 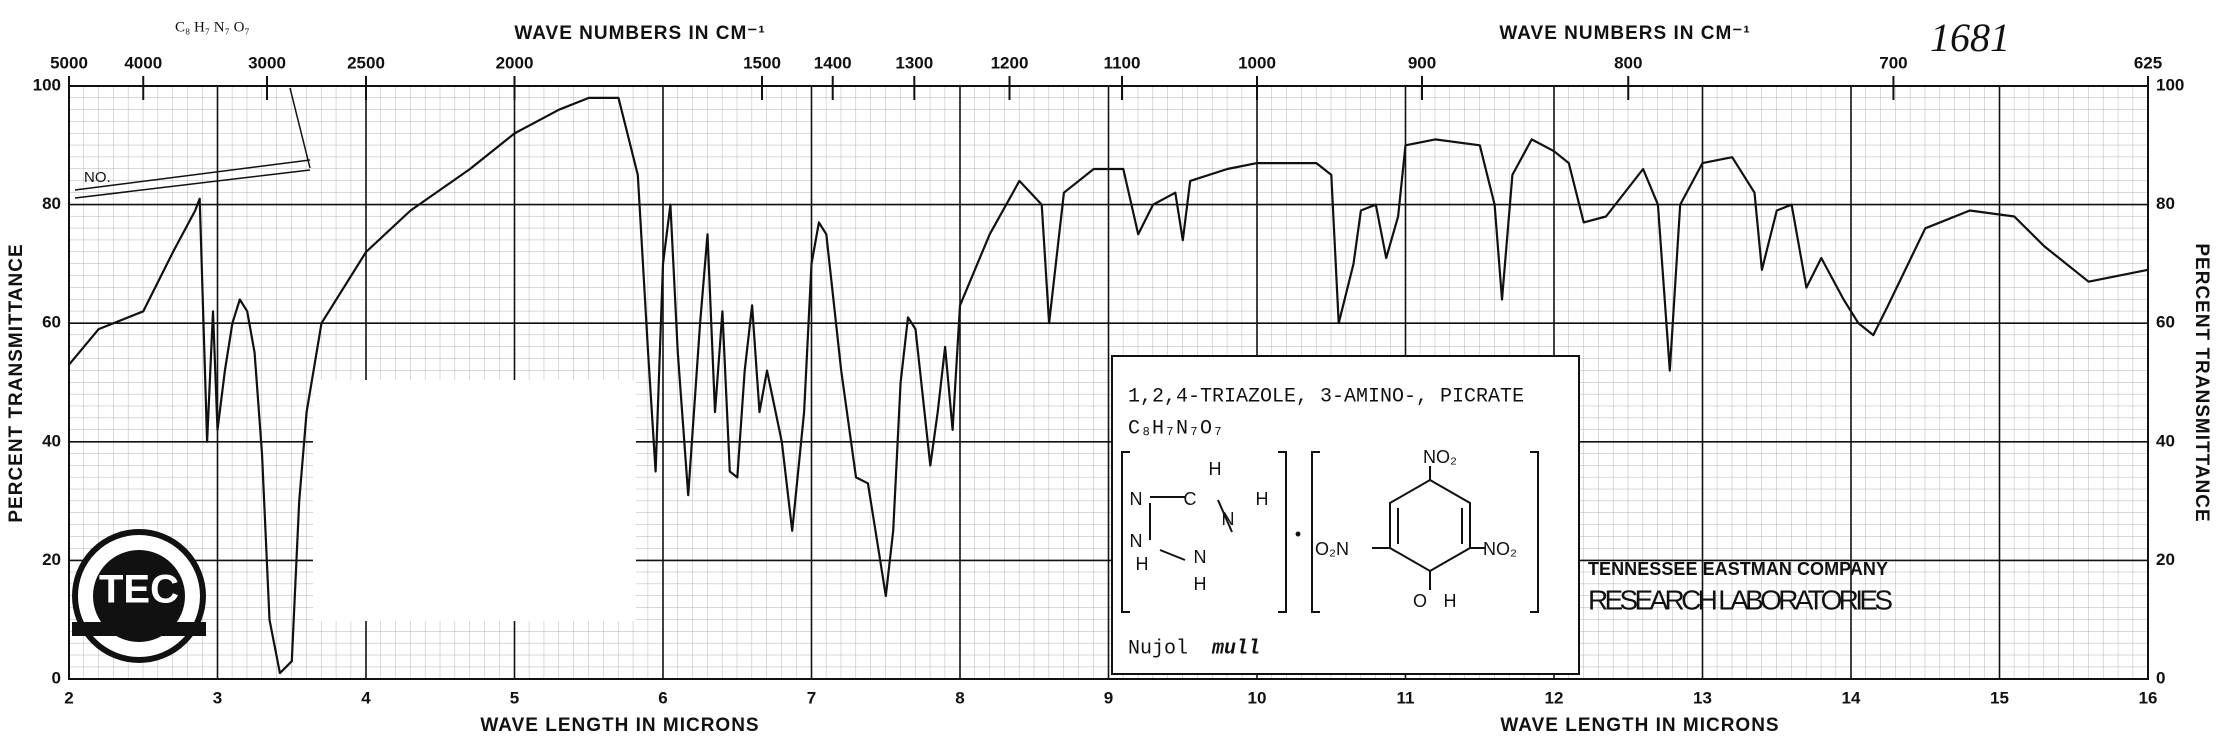 I want to click on x-tick-label: 8, so click(x=959, y=697).